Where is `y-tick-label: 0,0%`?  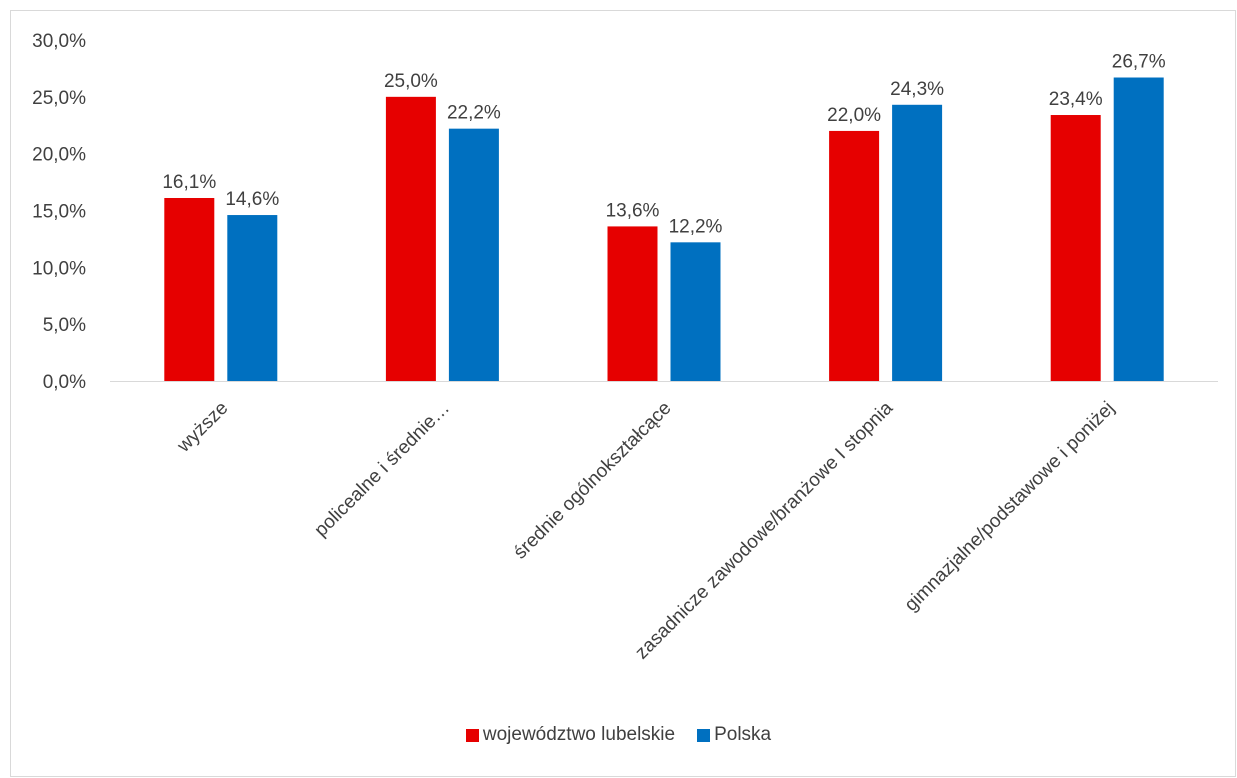 y-tick-label: 0,0% is located at coordinates (64, 382).